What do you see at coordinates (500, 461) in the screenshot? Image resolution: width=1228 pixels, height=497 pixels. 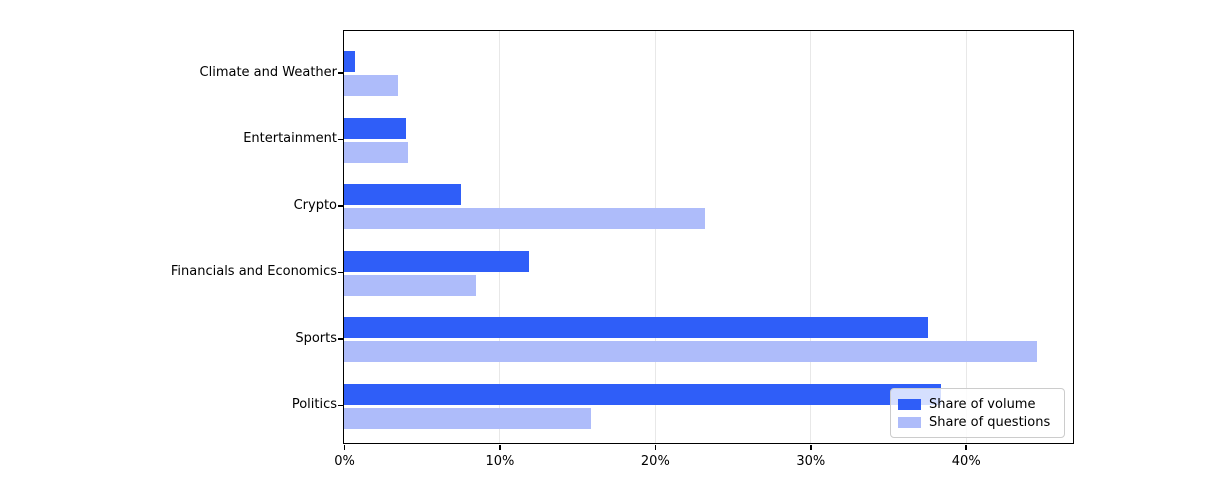 I see `x-tick-label-10: 10%` at bounding box center [500, 461].